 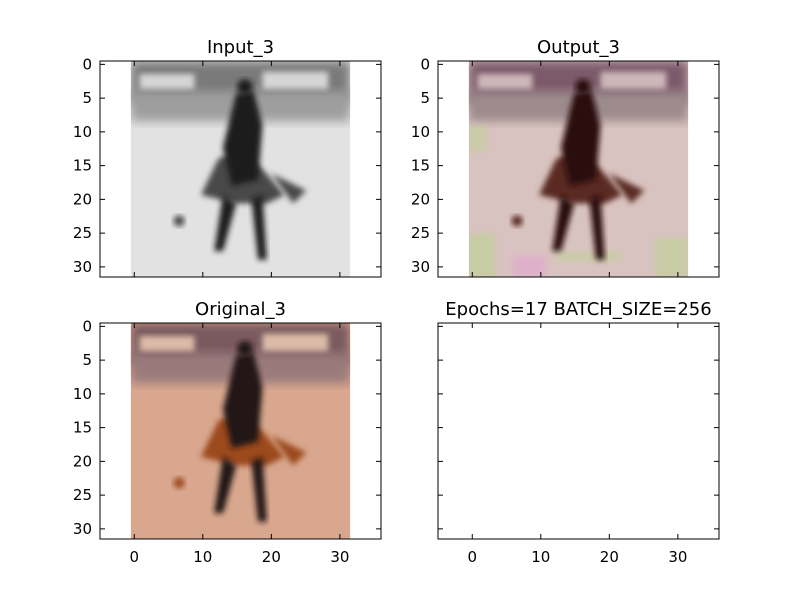 I want to click on panel-title-4: Epochs=17 BATCH_SIZE=256, so click(x=578, y=309).